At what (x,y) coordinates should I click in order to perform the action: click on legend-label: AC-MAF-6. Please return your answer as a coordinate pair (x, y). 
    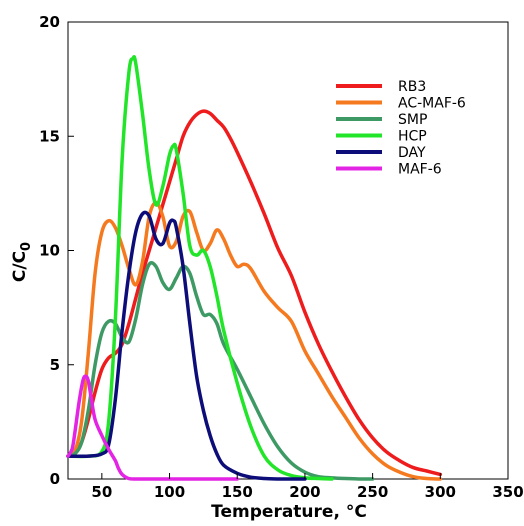
    Looking at the image, I should click on (432, 104).